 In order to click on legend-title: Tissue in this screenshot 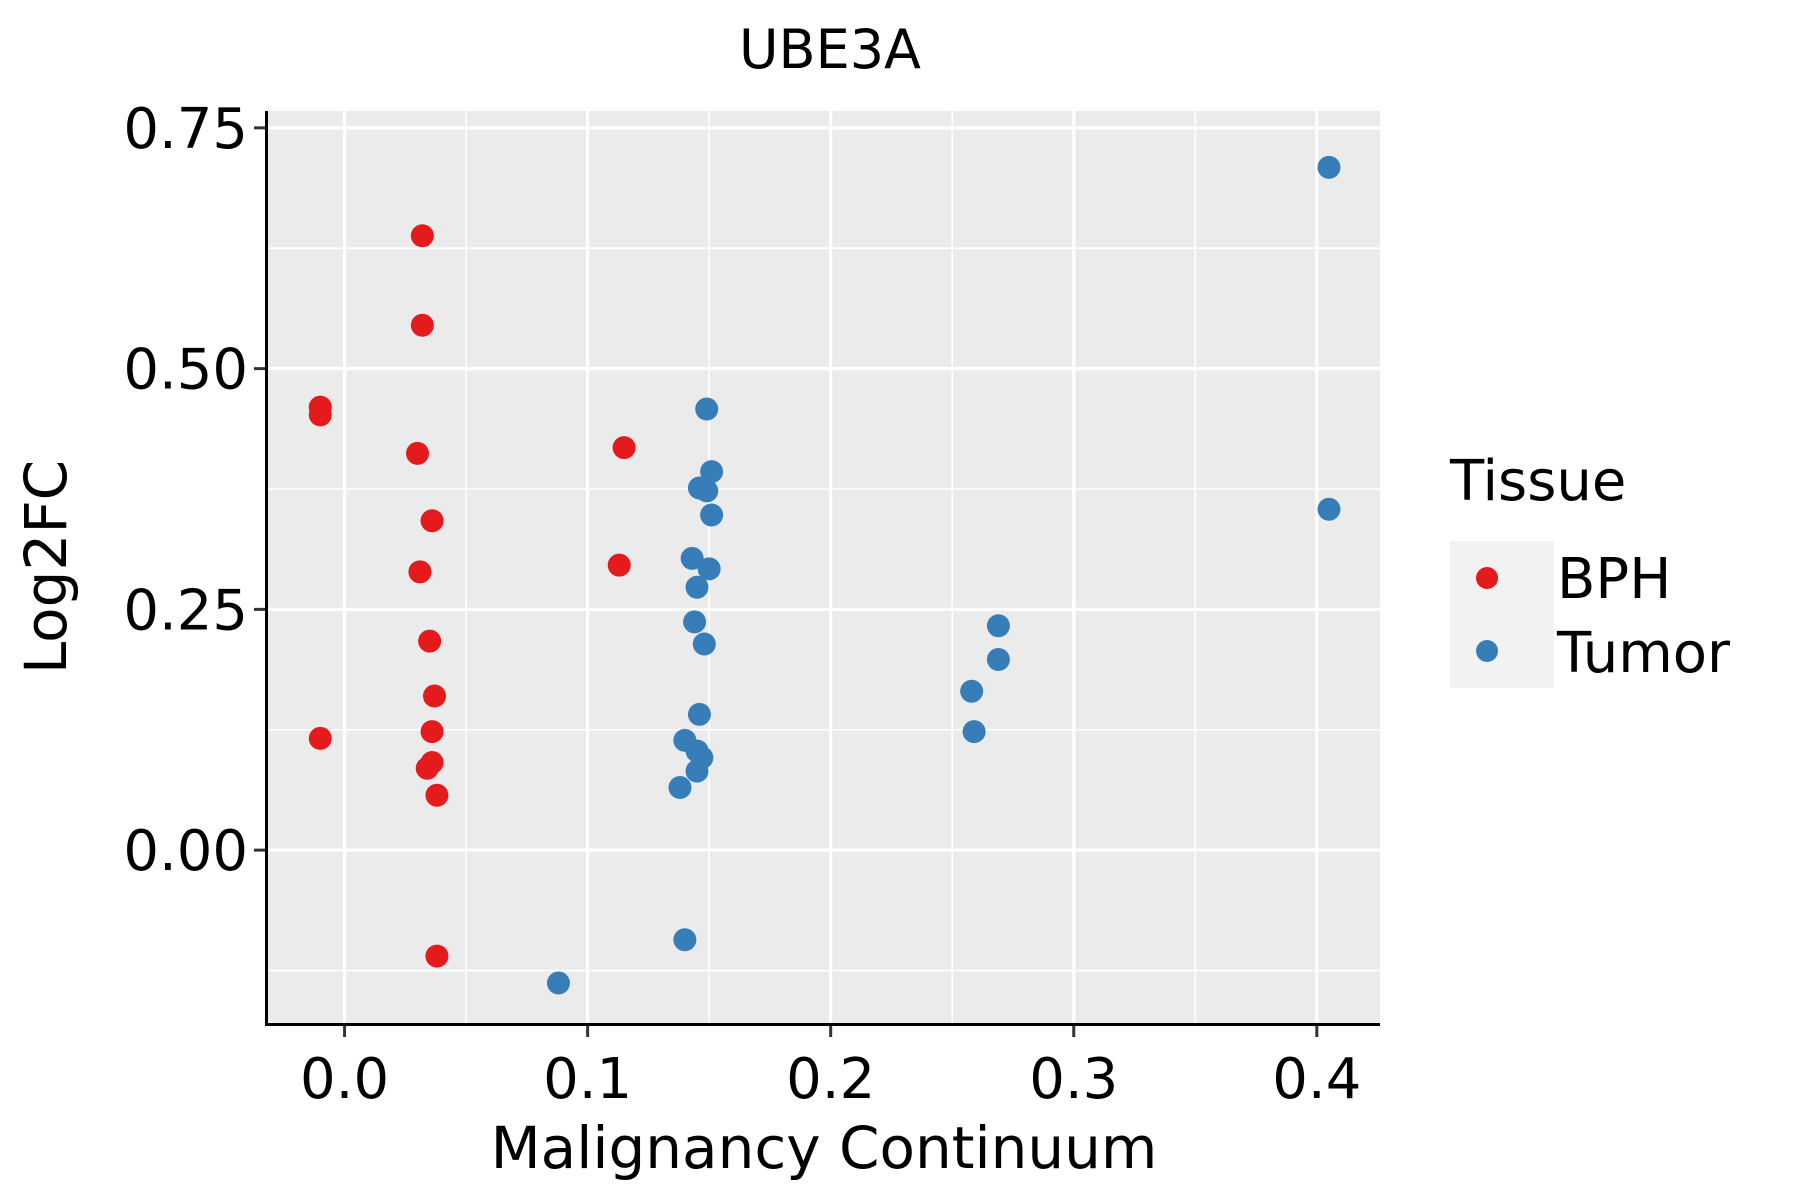, I will do `click(1537, 481)`.